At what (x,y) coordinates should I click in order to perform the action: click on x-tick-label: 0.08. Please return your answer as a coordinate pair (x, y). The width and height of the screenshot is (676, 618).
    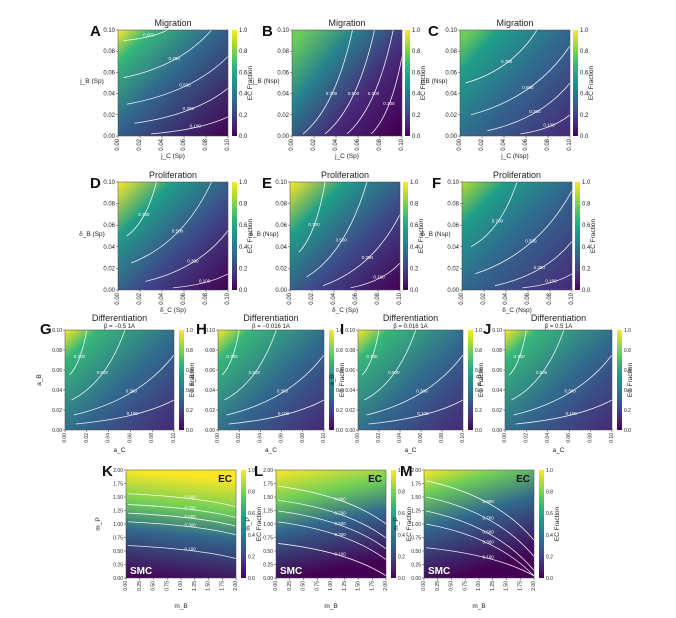
    Looking at the image, I should click on (550, 298).